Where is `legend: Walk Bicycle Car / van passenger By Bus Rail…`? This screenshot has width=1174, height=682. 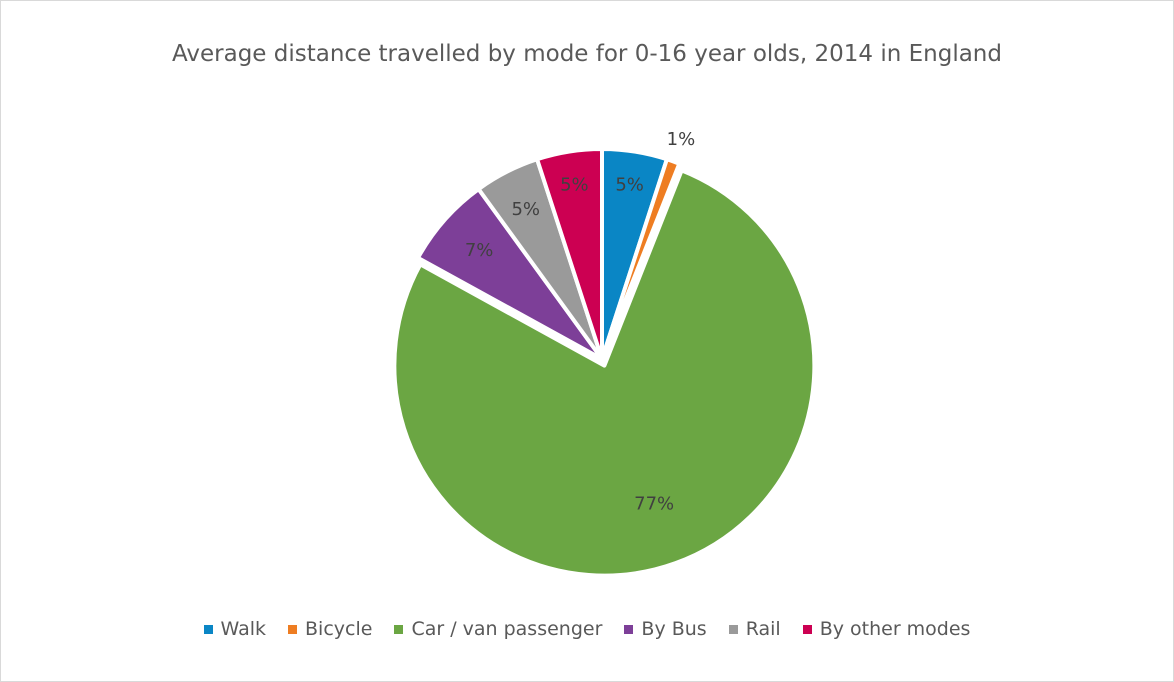 legend: Walk Bicycle Car / van passenger By Bus Rail… is located at coordinates (587, 629).